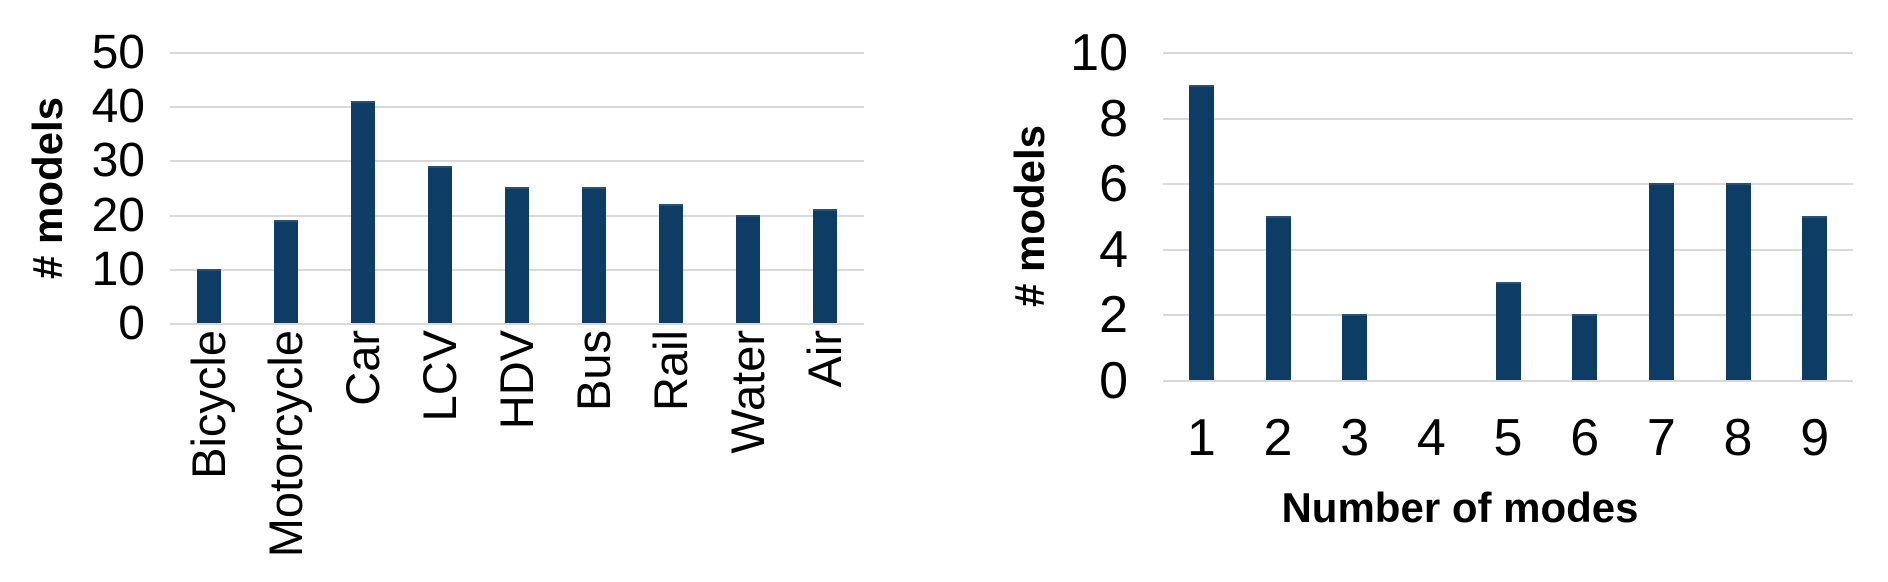 Image resolution: width=1888 pixels, height=582 pixels. I want to click on y-tick-label: 4, so click(1113, 249).